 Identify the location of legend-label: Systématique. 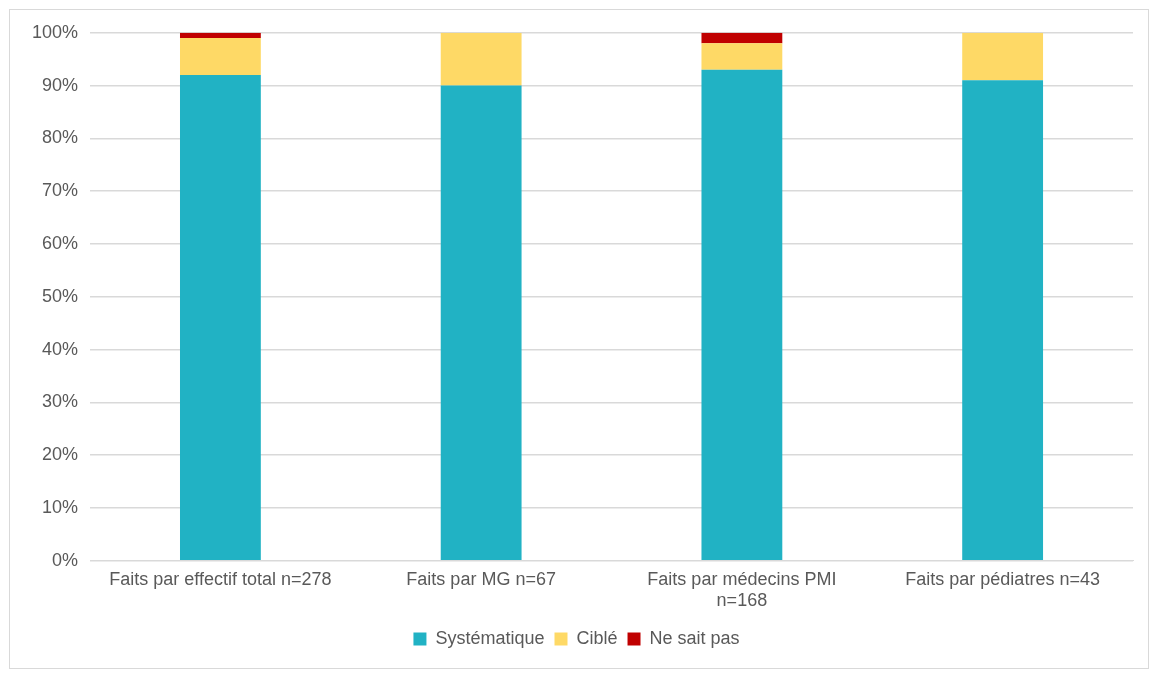
(490, 637).